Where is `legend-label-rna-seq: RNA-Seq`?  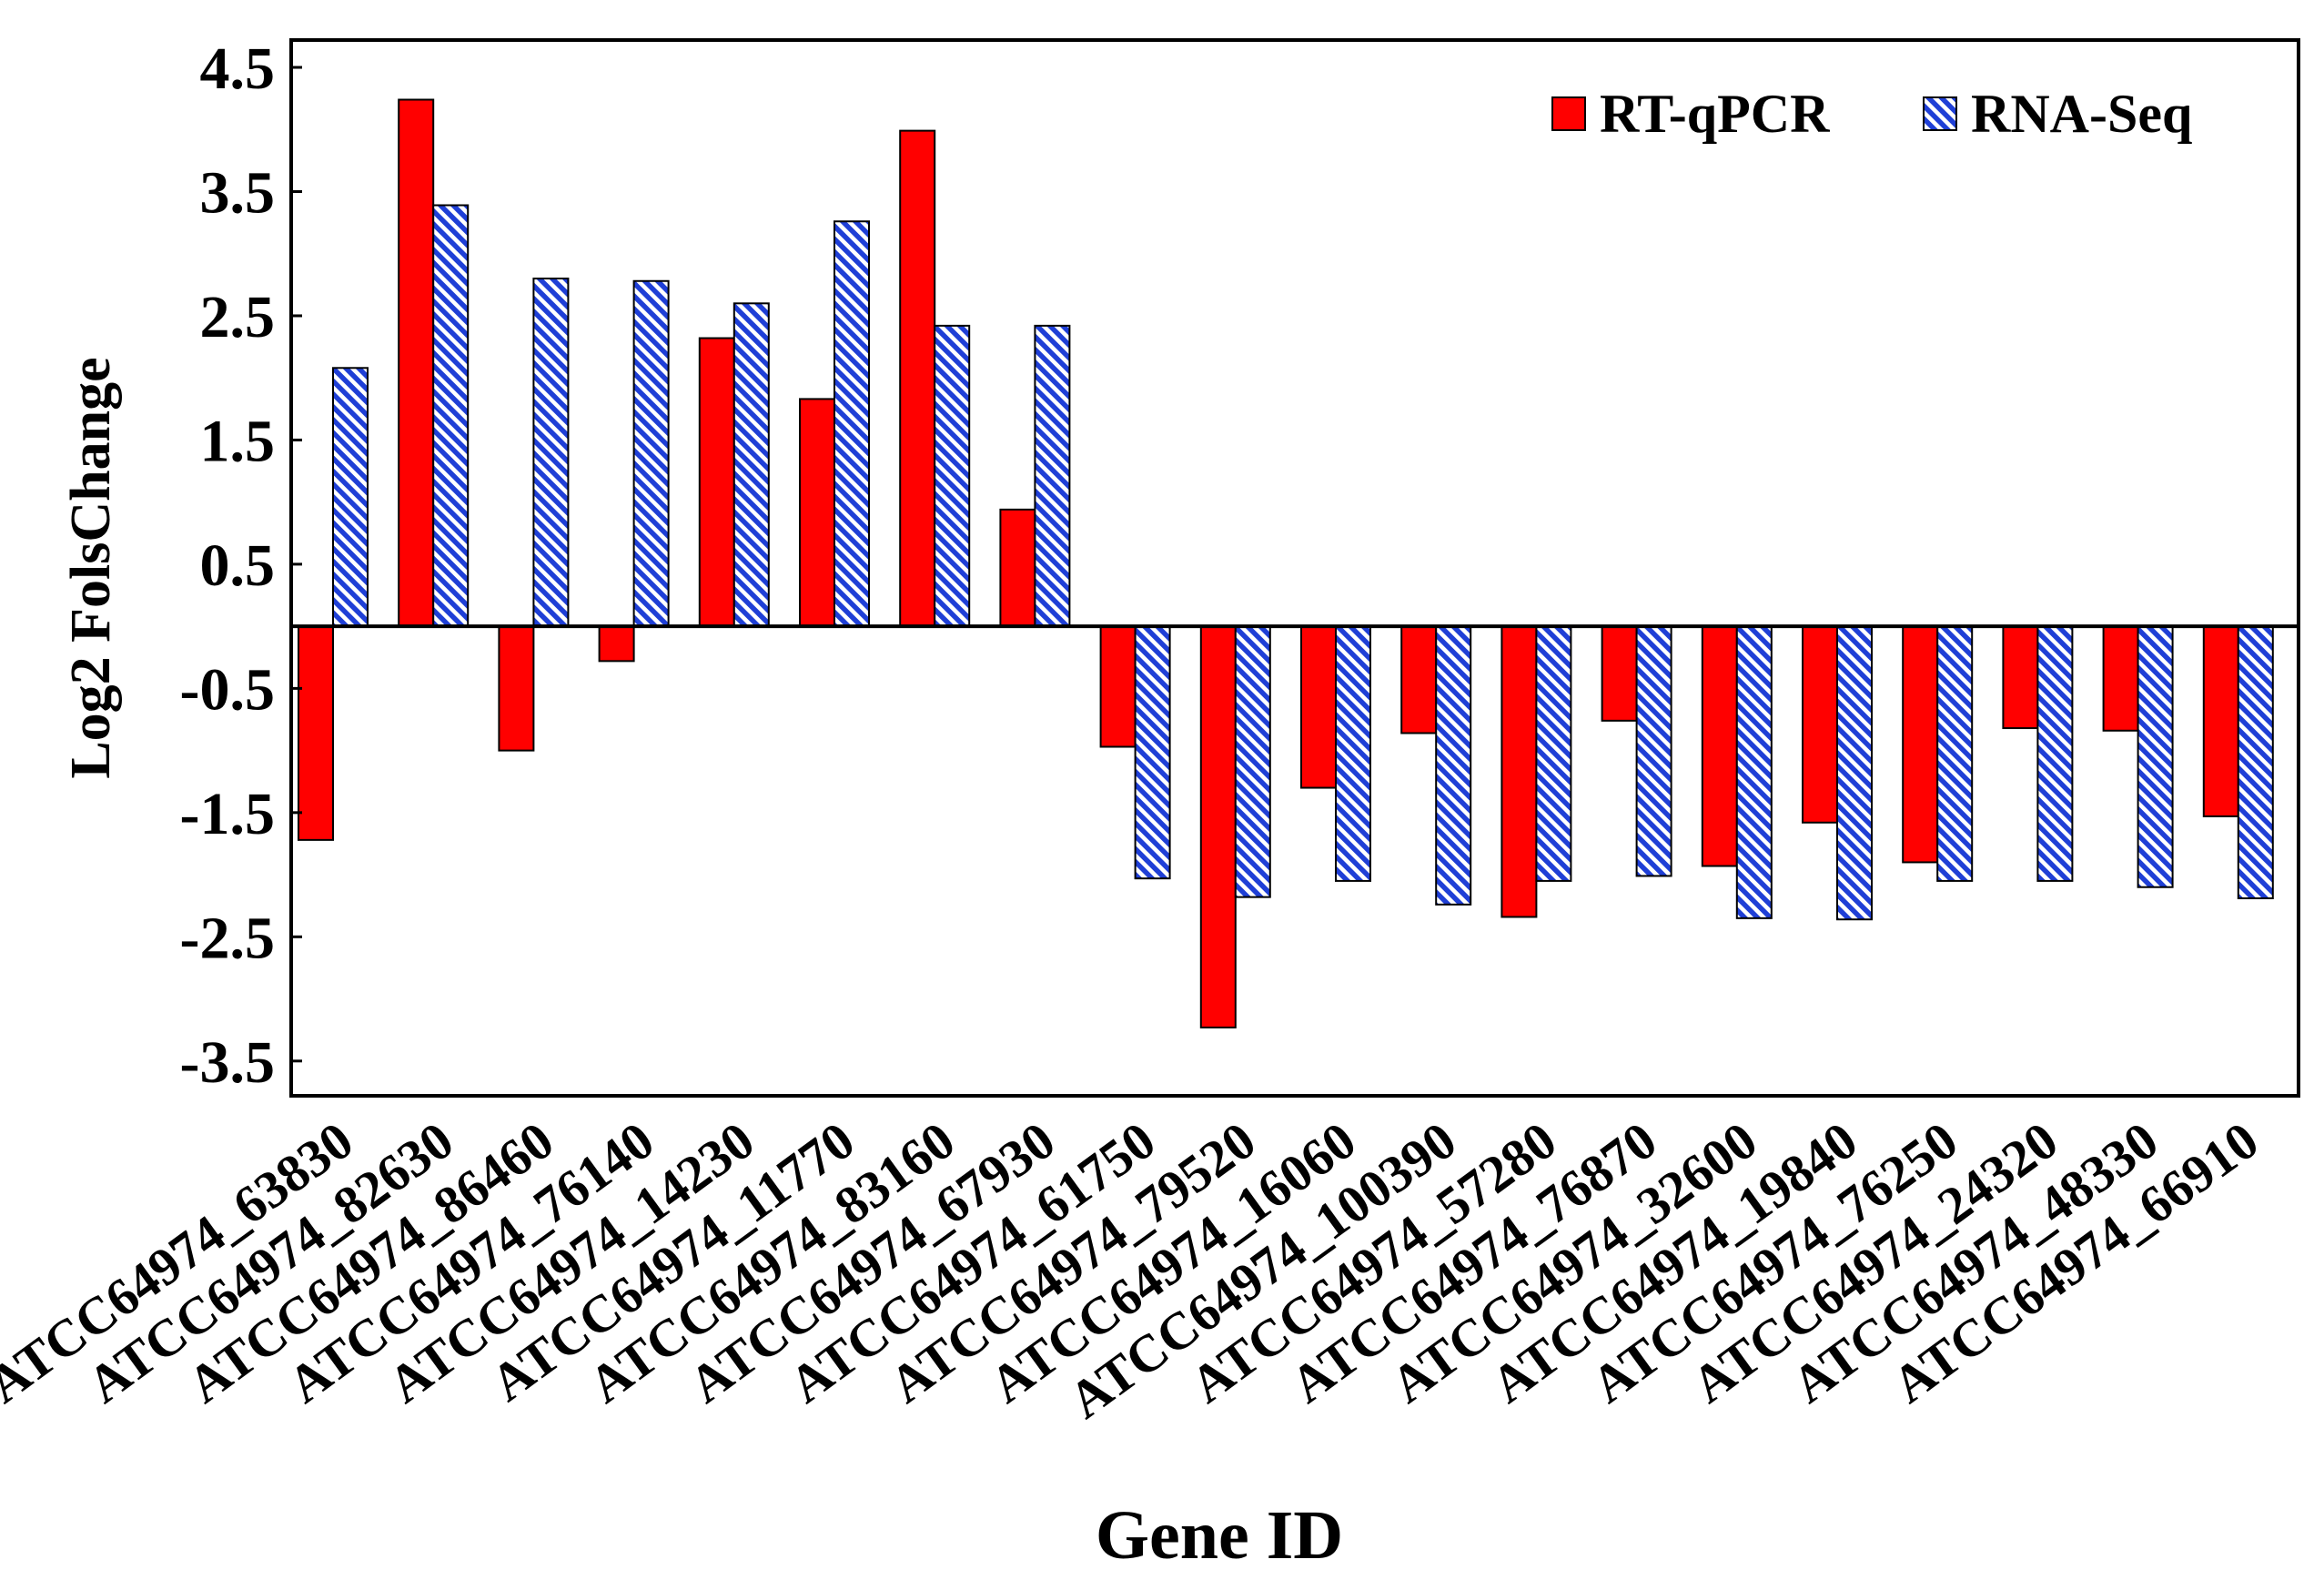 legend-label-rna-seq: RNA-Seq is located at coordinates (2081, 114).